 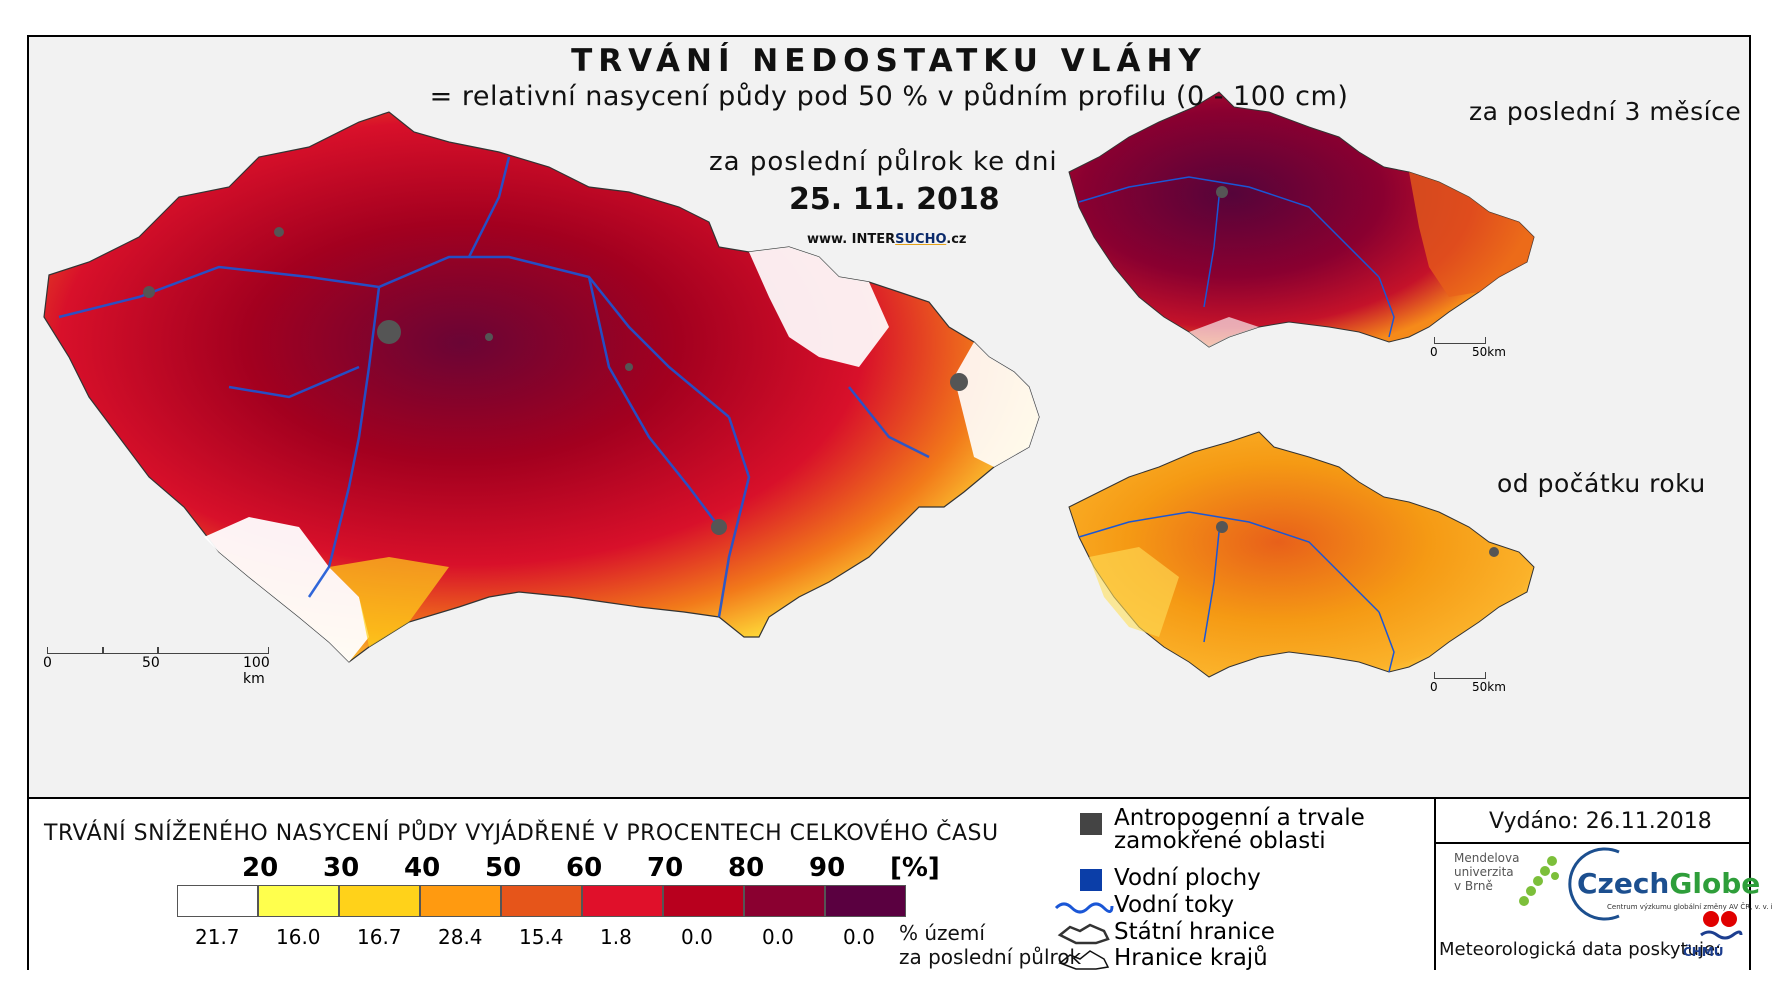 I want to click on legend-threshold-label: 60, so click(x=584, y=868).